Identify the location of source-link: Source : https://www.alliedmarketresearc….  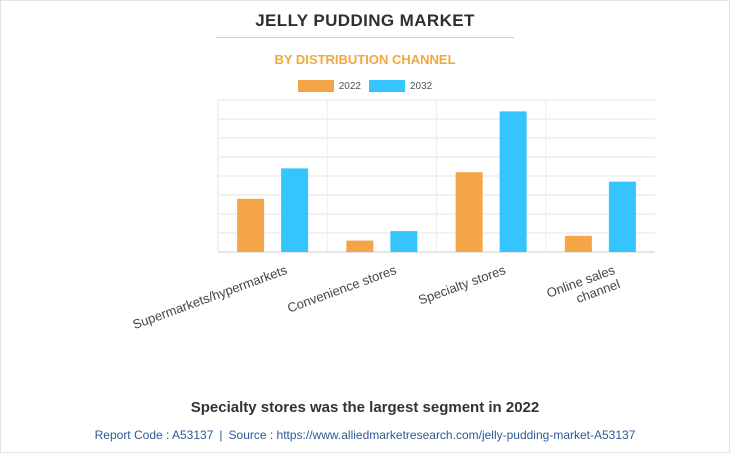
(432, 435).